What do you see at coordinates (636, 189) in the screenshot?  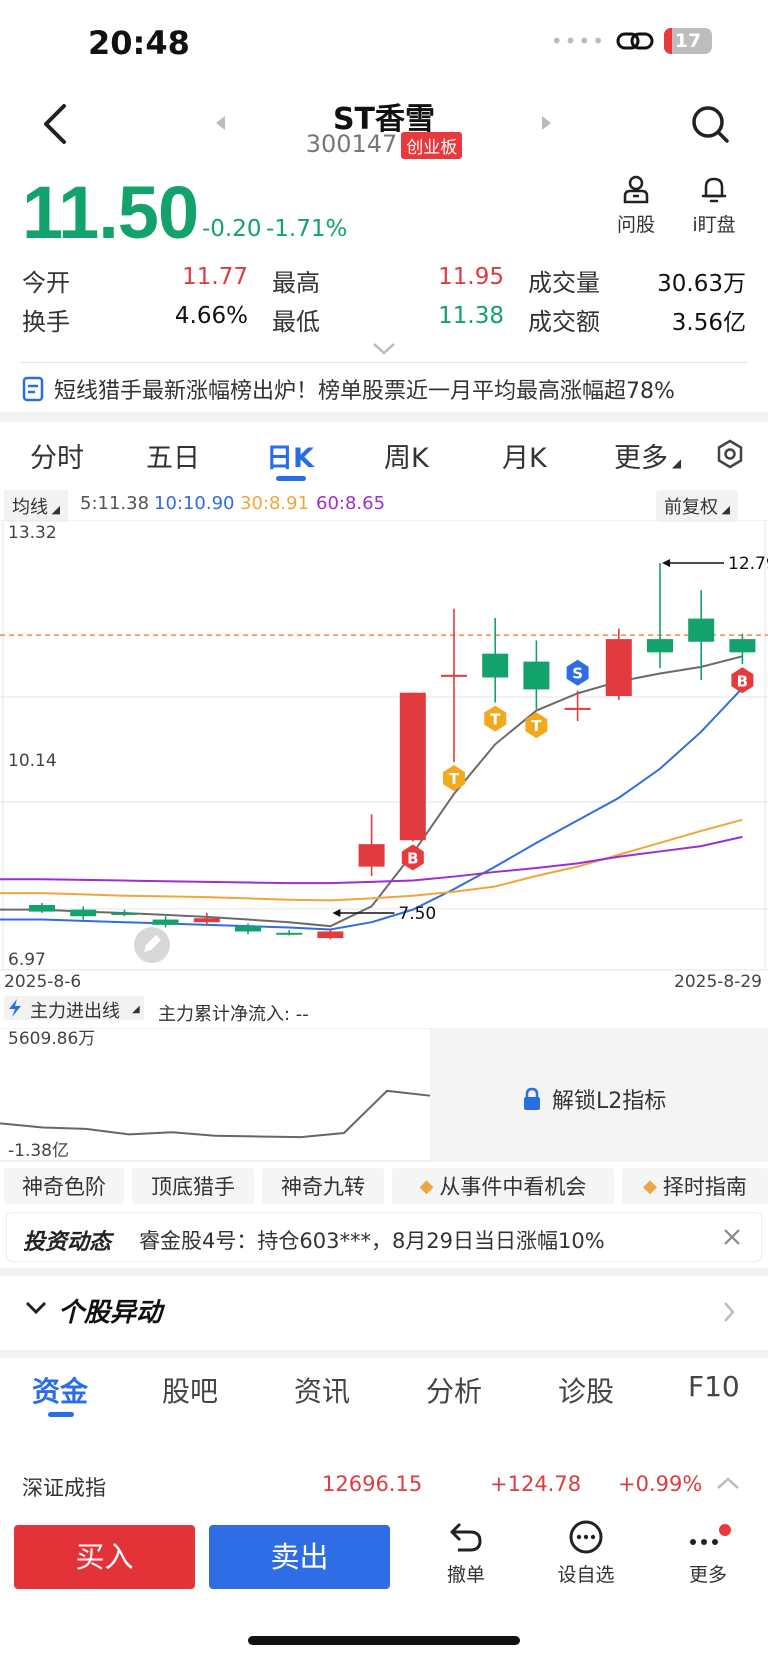 I see `person-icon` at bounding box center [636, 189].